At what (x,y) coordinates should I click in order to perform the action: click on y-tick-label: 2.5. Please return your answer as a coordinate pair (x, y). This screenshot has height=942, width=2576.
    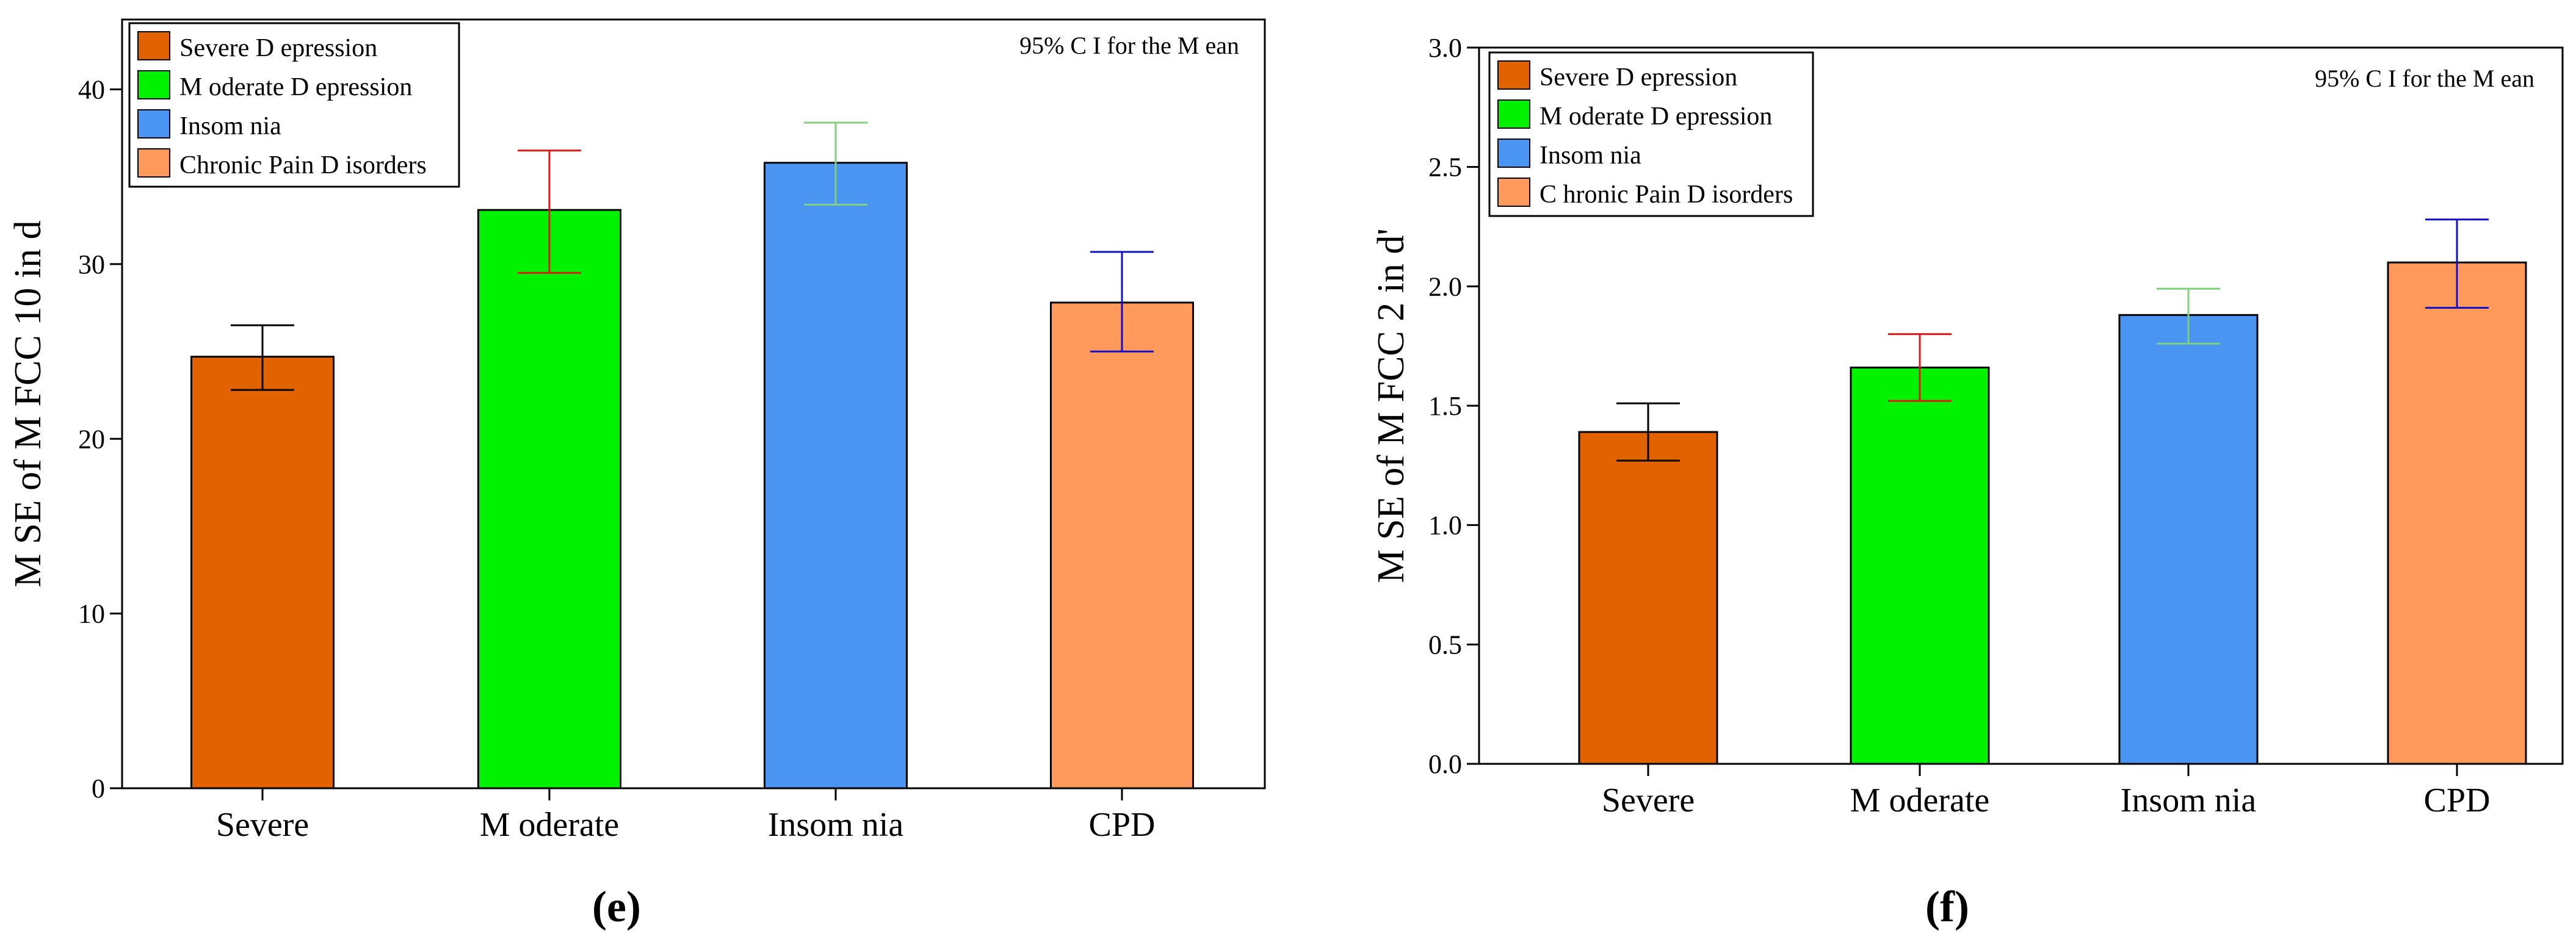
    Looking at the image, I should click on (1445, 167).